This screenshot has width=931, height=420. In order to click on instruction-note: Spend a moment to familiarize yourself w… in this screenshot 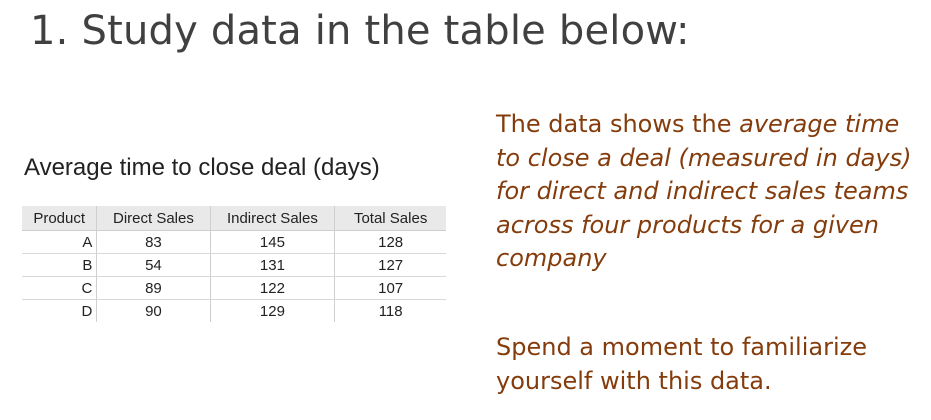, I will do `click(681, 364)`.